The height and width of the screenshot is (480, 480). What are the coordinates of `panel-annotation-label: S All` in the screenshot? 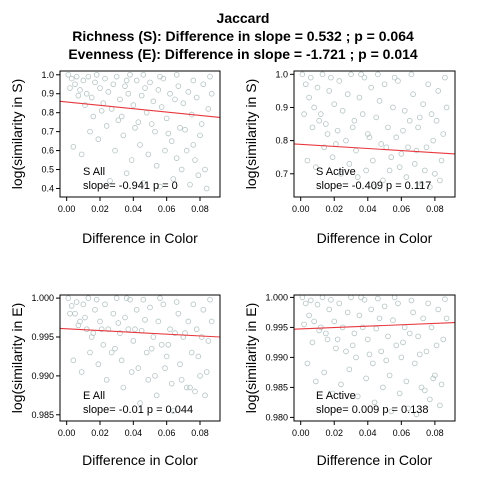 It's located at (94, 172).